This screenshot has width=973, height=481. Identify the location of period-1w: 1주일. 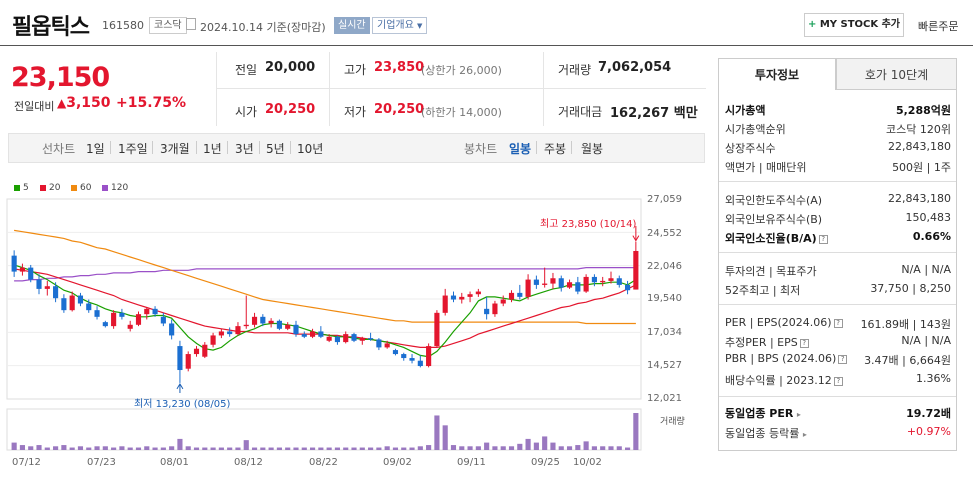
(133, 149).